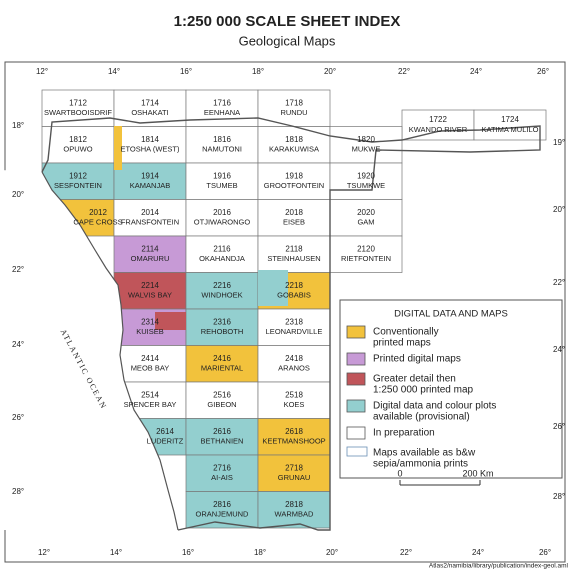 The width and height of the screenshot is (575, 572). What do you see at coordinates (222, 149) in the screenshot?
I see `sheet-name: NAMUTONI` at bounding box center [222, 149].